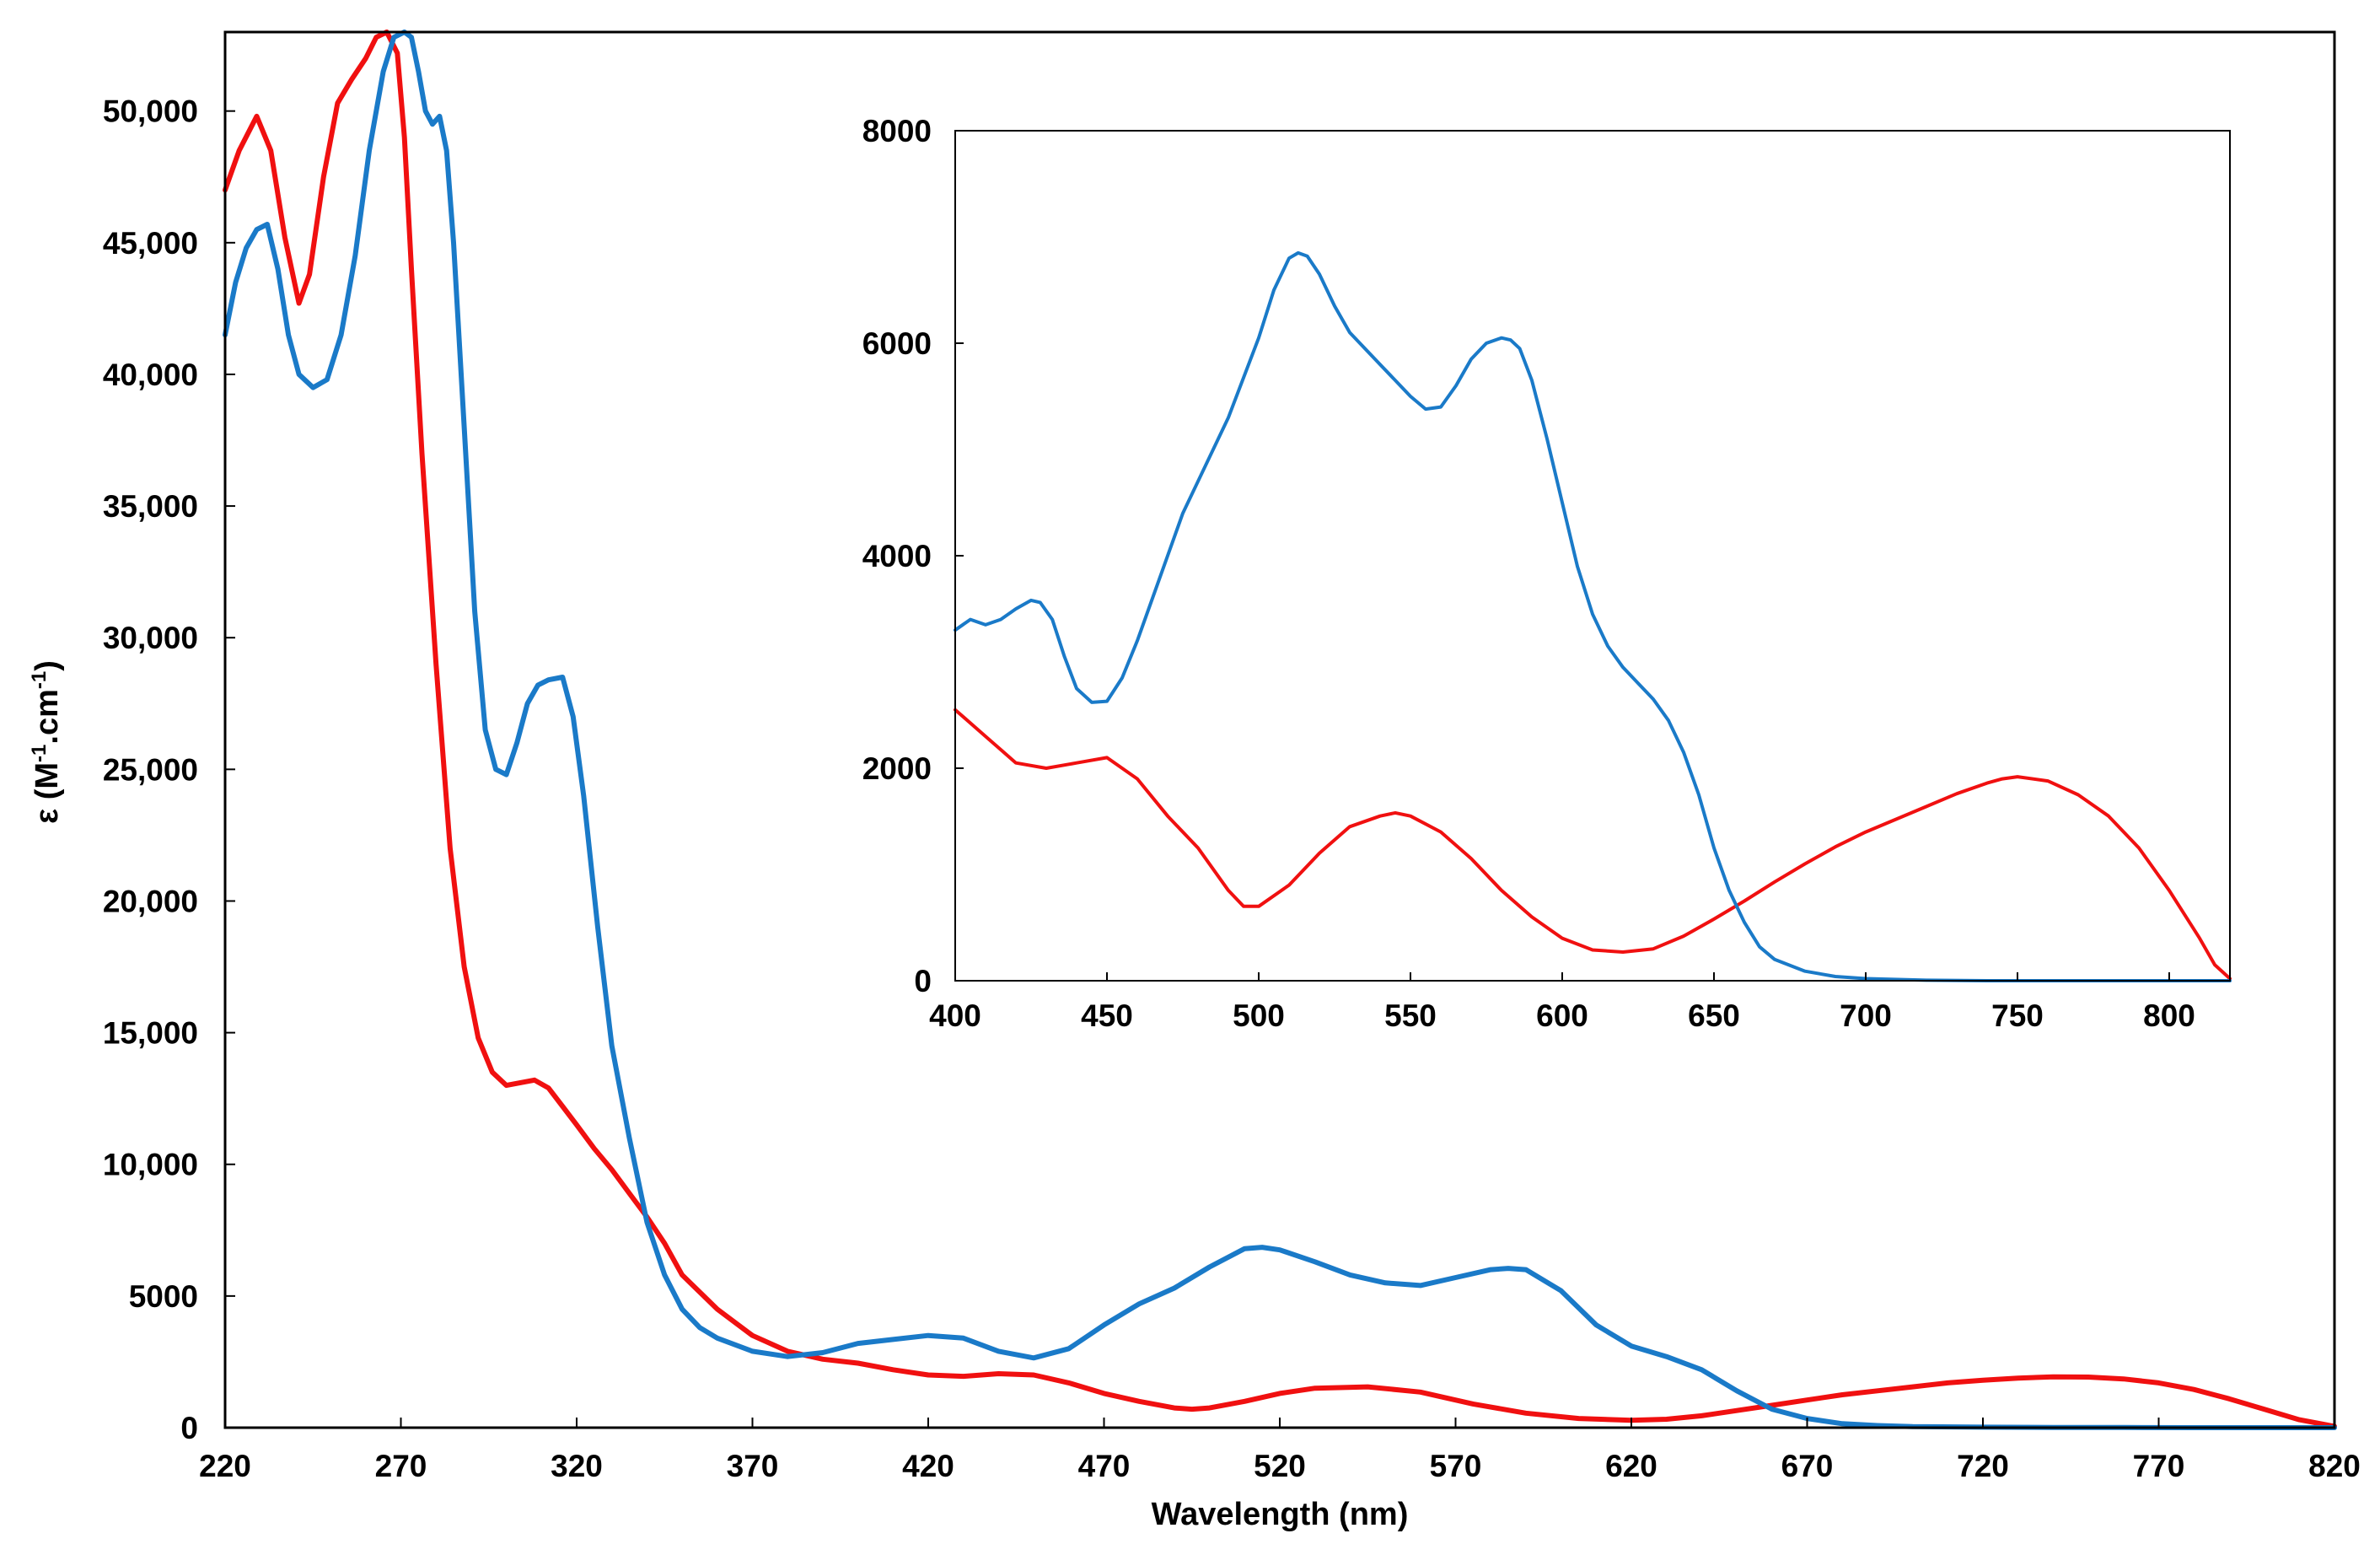 The image size is (2380, 1555). What do you see at coordinates (2159, 1466) in the screenshot?
I see `main-x-tick-label: 770` at bounding box center [2159, 1466].